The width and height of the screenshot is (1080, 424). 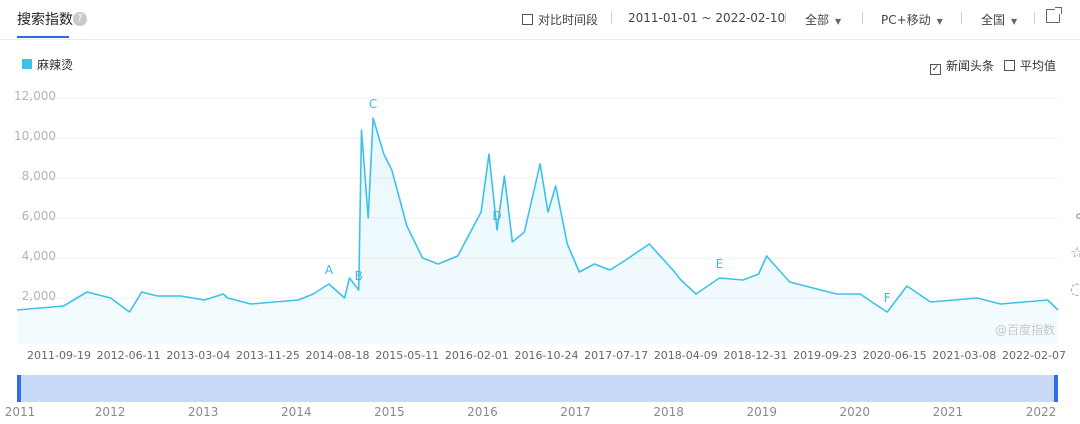 I want to click on brush-year-label: 2012, so click(x=110, y=412).